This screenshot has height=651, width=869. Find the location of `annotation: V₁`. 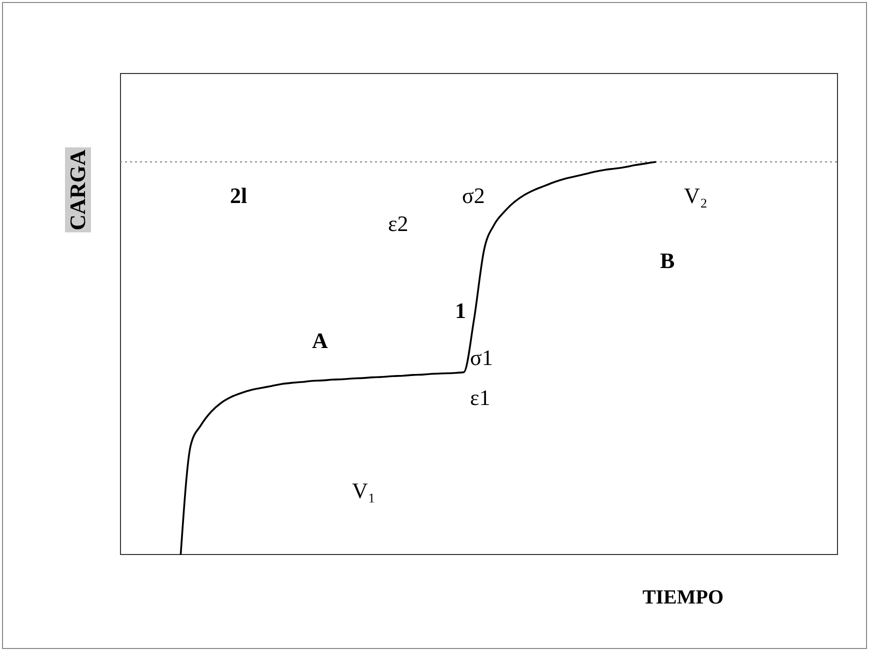

annotation: V₁ is located at coordinates (364, 490).